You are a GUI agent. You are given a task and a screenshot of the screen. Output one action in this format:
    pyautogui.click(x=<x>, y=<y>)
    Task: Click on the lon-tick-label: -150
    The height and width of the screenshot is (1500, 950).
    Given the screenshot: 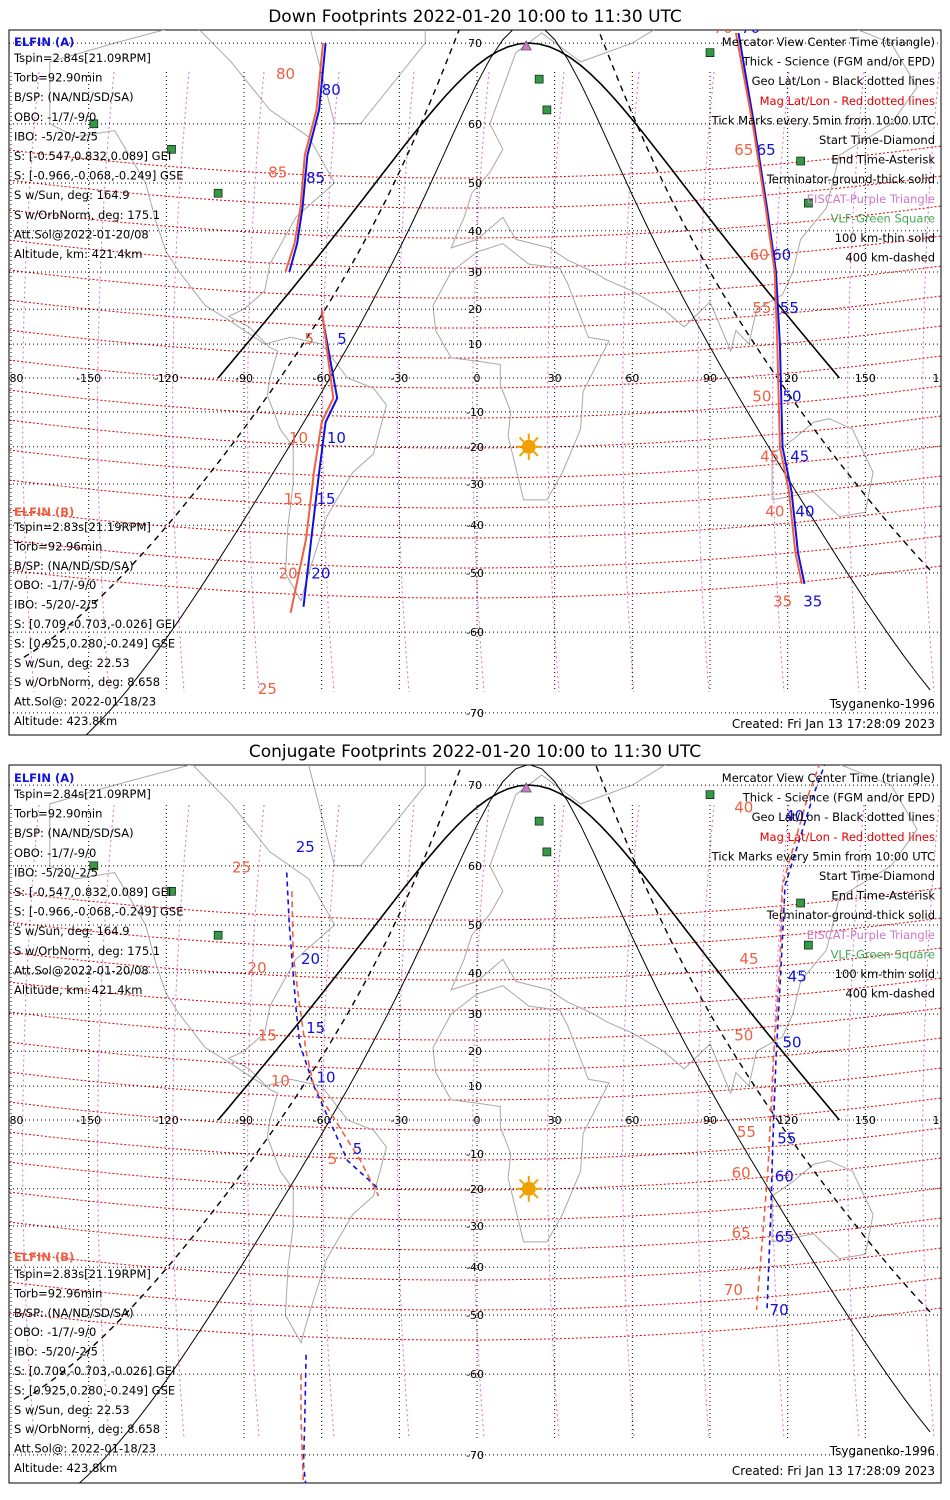 What is the action you would take?
    pyautogui.click(x=88, y=378)
    